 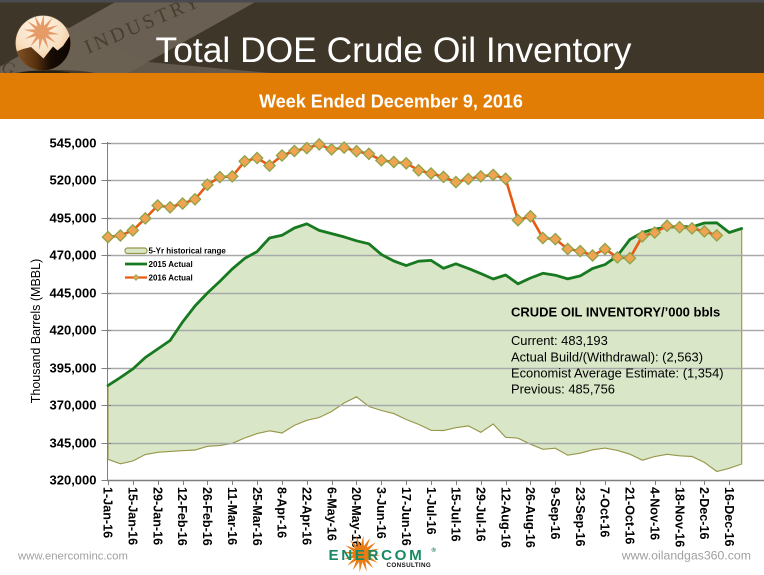 What do you see at coordinates (409, 565) in the screenshot?
I see `svg-text: CONSULTING` at bounding box center [409, 565].